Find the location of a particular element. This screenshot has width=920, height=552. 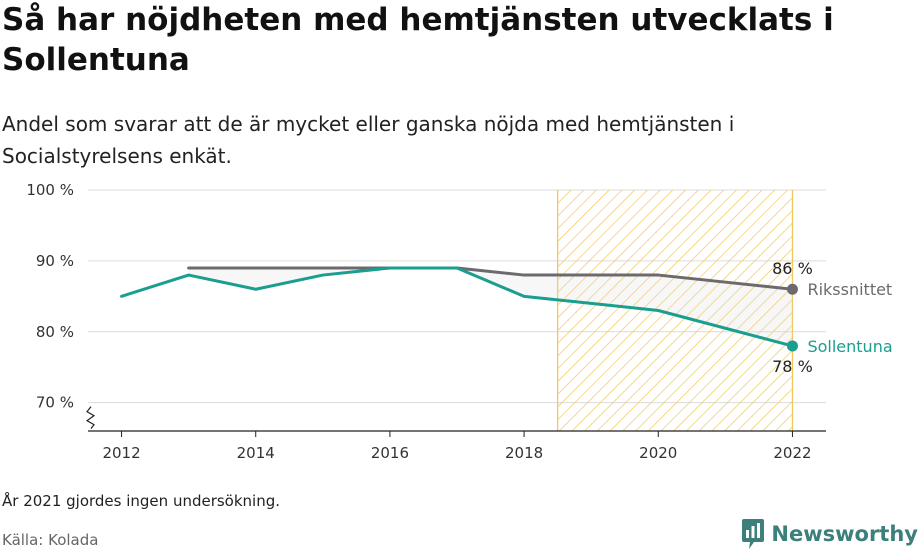

series-label: Sollentuna is located at coordinates (849, 346).